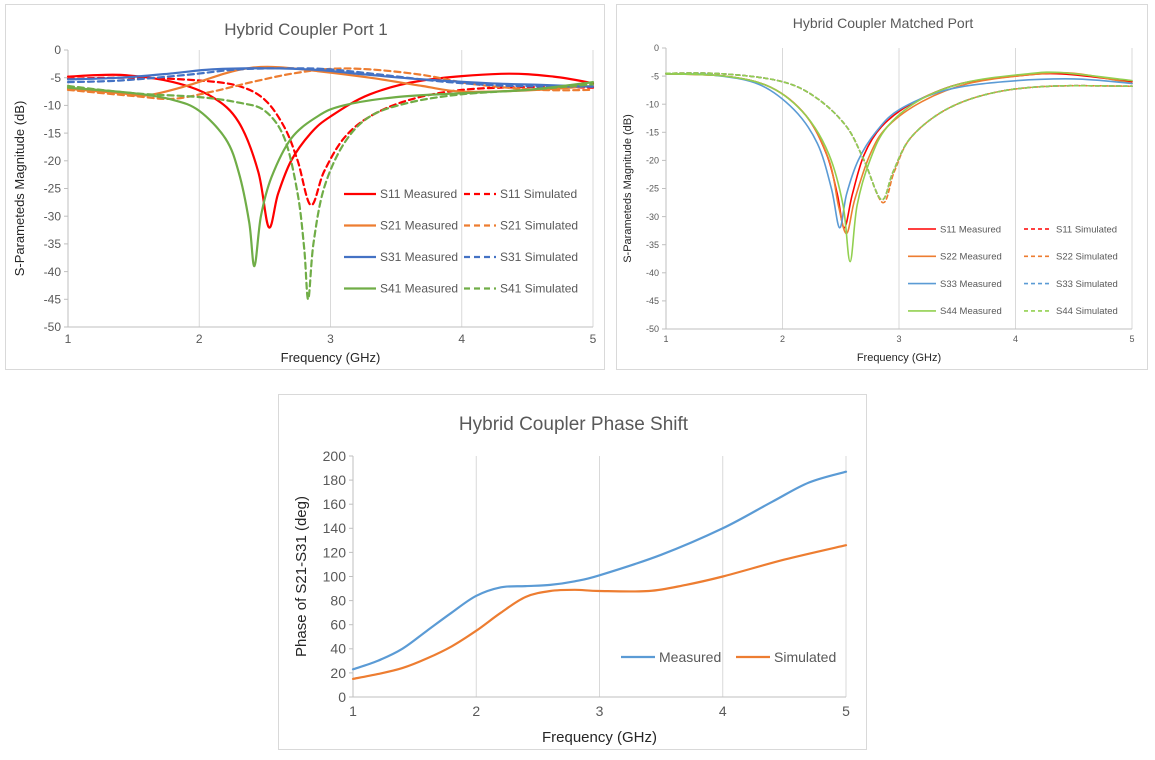 This screenshot has width=1155, height=760. I want to click on series-line-s33-measured, so click(899, 151).